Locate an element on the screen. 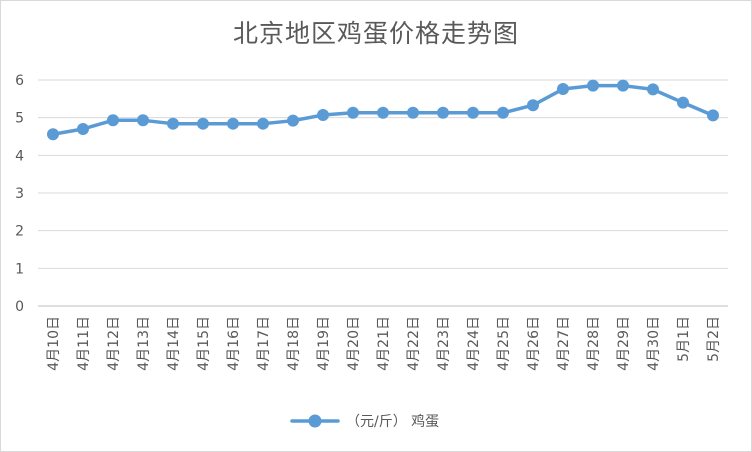  x-tick-label: 4月24日 is located at coordinates (474, 343).